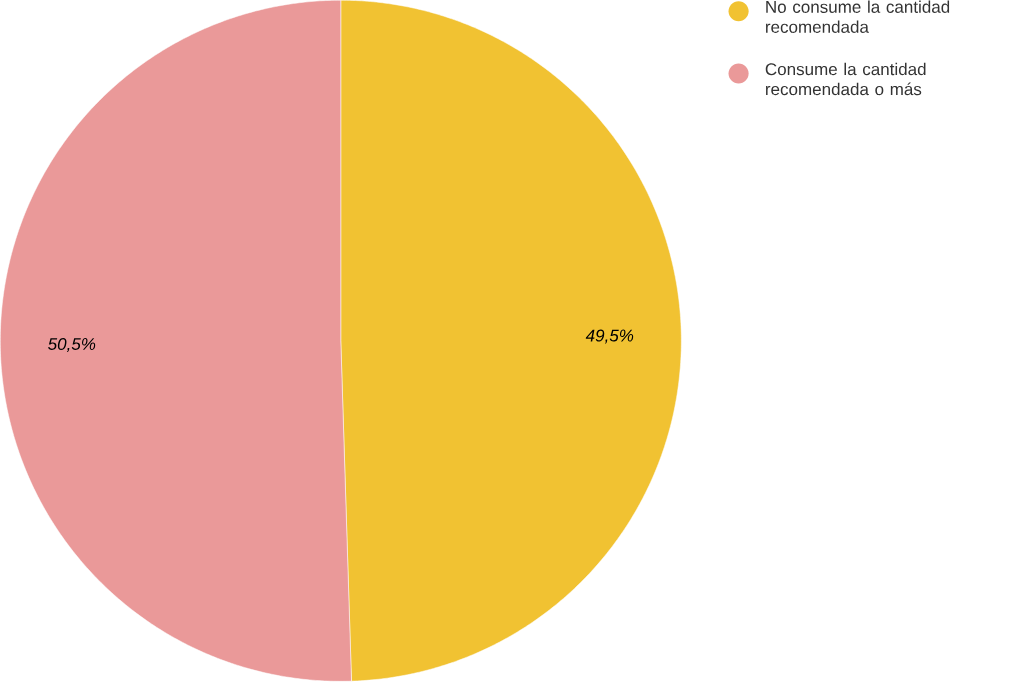  Describe the element at coordinates (845, 79) in the screenshot. I see `legend-label: Consume la cantidad recomendada o más` at that location.